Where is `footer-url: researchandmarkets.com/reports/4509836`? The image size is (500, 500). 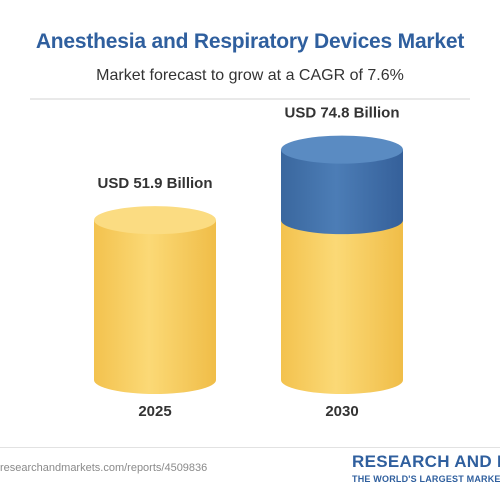 footer-url: researchandmarkets.com/reports/4509836 is located at coordinates (104, 468).